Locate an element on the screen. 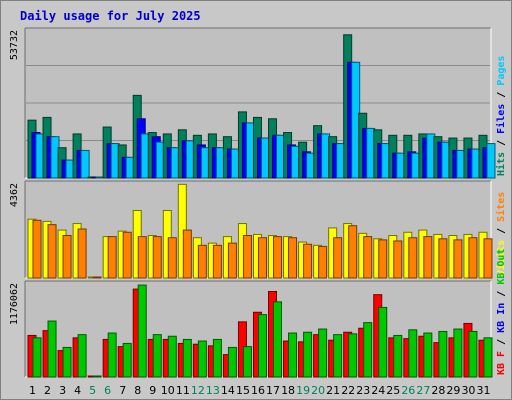  x-tick-day-19: 19 is located at coordinates (303, 390).